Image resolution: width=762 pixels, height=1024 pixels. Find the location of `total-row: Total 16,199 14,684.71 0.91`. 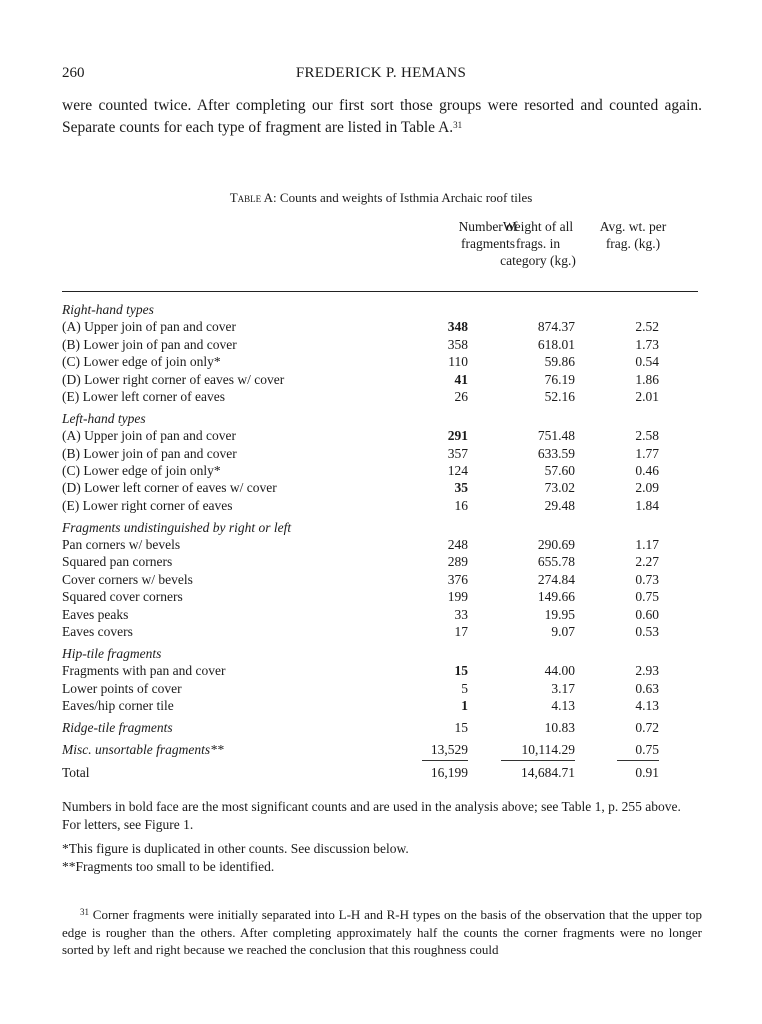

total-row: Total 16,199 14,684.71 0.91 is located at coordinates (380, 772).